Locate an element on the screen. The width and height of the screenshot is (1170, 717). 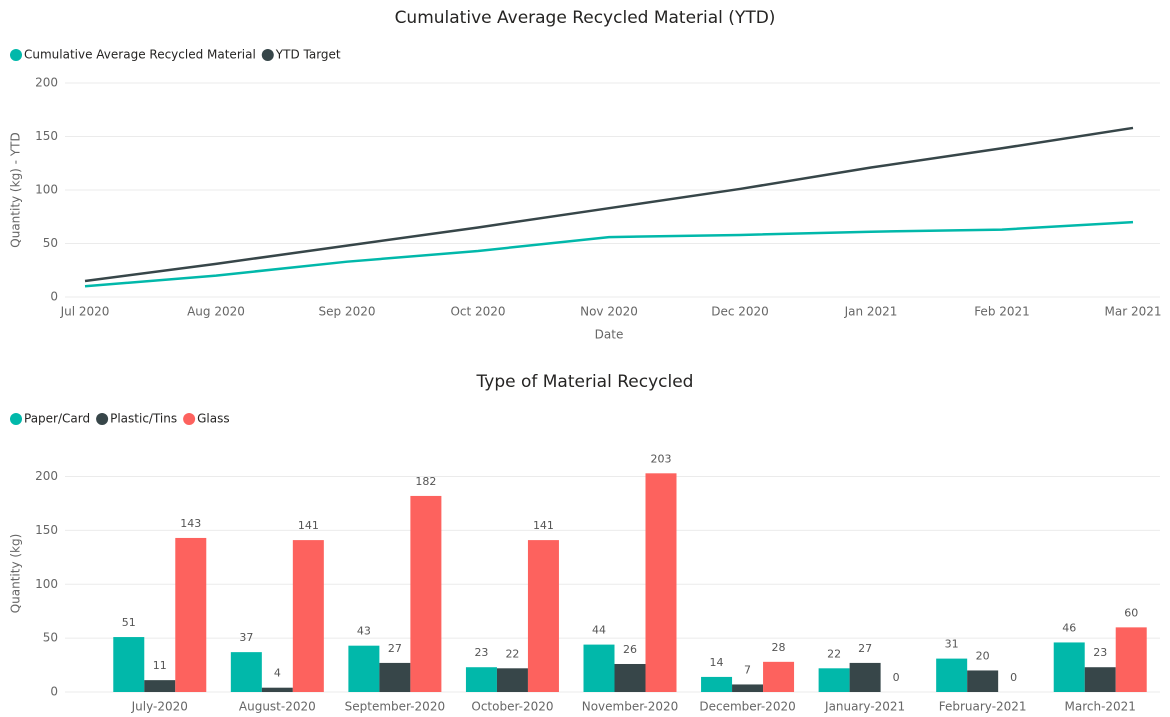
legend-label: YTD Target is located at coordinates (308, 55).